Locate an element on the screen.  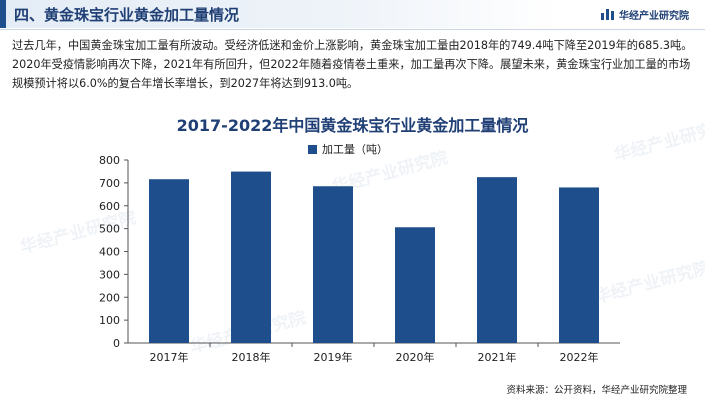
y-tick-label: 800 is located at coordinates (109, 160).